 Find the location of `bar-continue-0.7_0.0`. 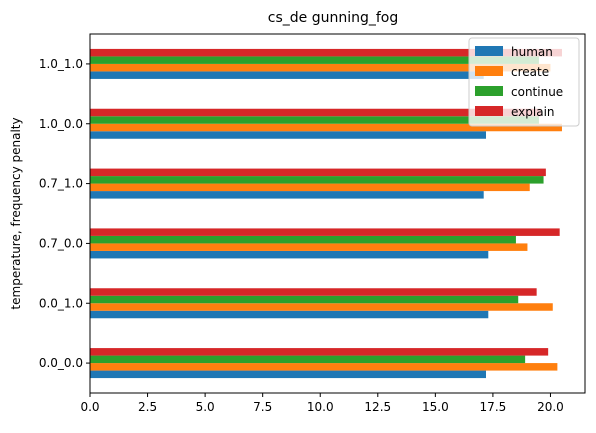

bar-continue-0.7_0.0 is located at coordinates (303, 239).